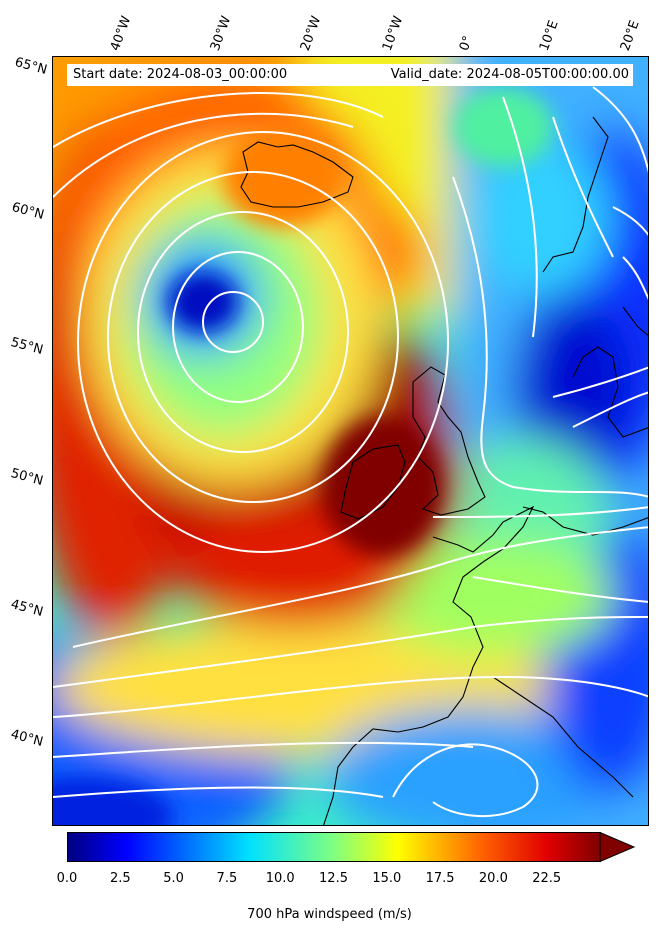 The image size is (659, 936). I want to click on lon-label-0: 0°, so click(466, 43).